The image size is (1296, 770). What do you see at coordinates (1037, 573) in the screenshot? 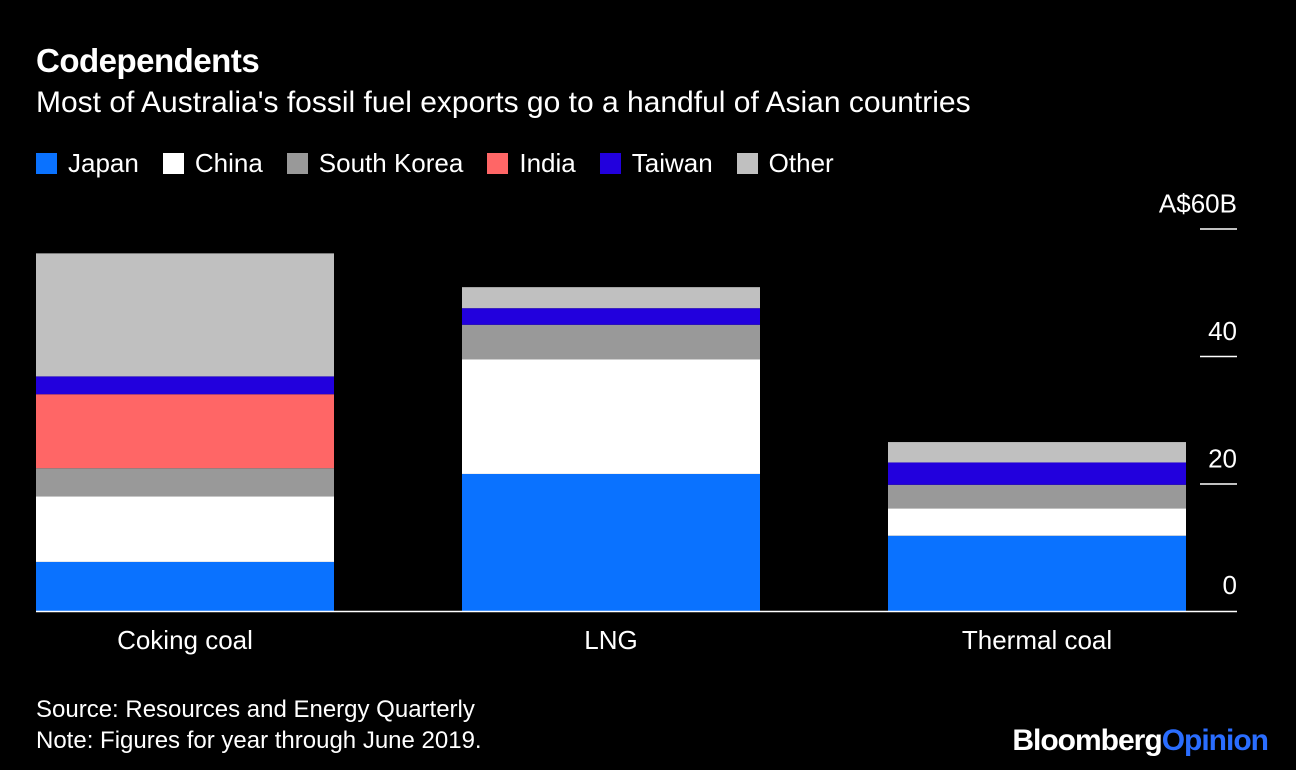
I see `bar-thermal-coal-japan` at bounding box center [1037, 573].